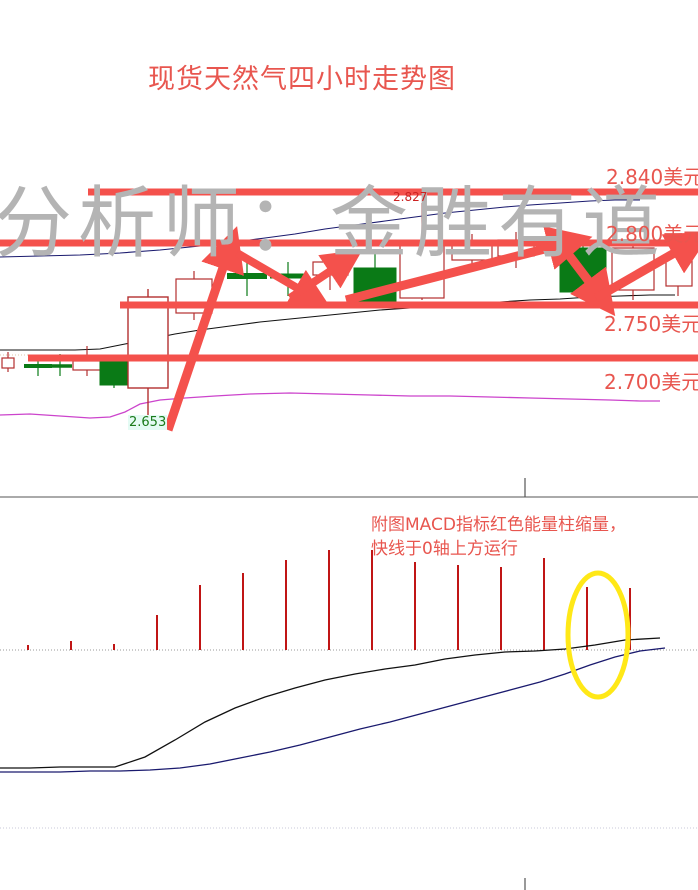 The width and height of the screenshot is (698, 890). What do you see at coordinates (330, 405) in the screenshot?
I see `ma-magenta-line` at bounding box center [330, 405].